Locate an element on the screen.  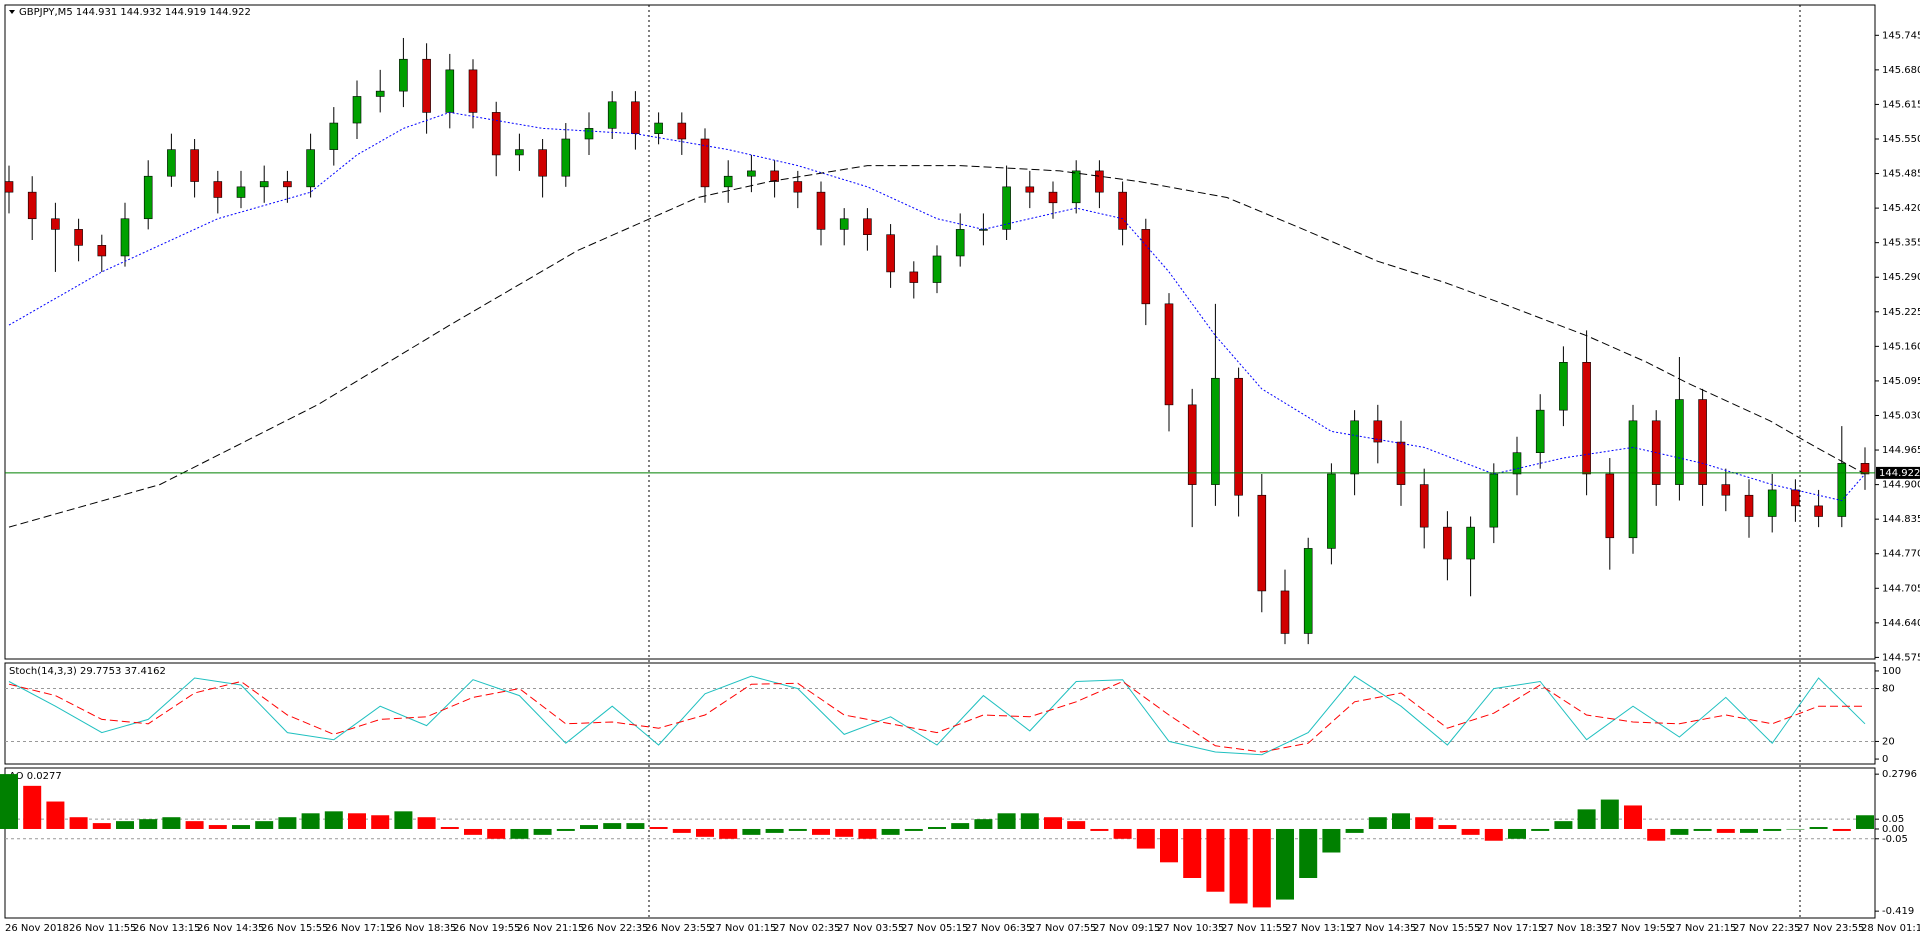
y-tick-label: 20 is located at coordinates (1888, 741).